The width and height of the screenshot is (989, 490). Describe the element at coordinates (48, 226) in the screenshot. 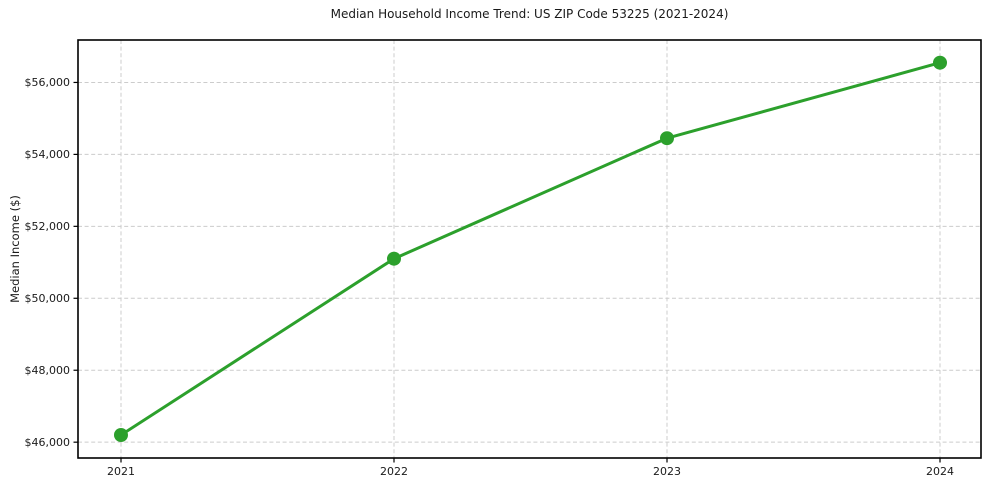

I see `y-tick-label: $52,000` at that location.